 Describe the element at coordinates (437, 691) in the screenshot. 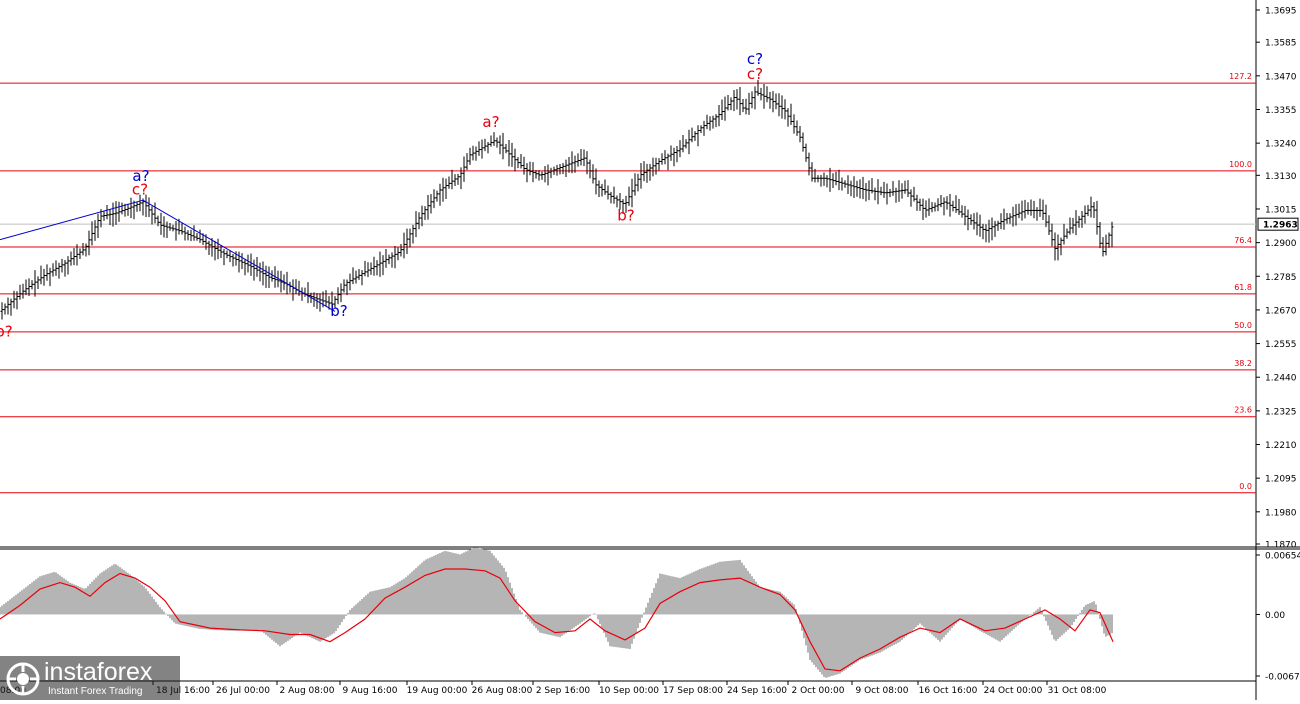

I see `time-tick-label: 19 Aug 00:00` at that location.